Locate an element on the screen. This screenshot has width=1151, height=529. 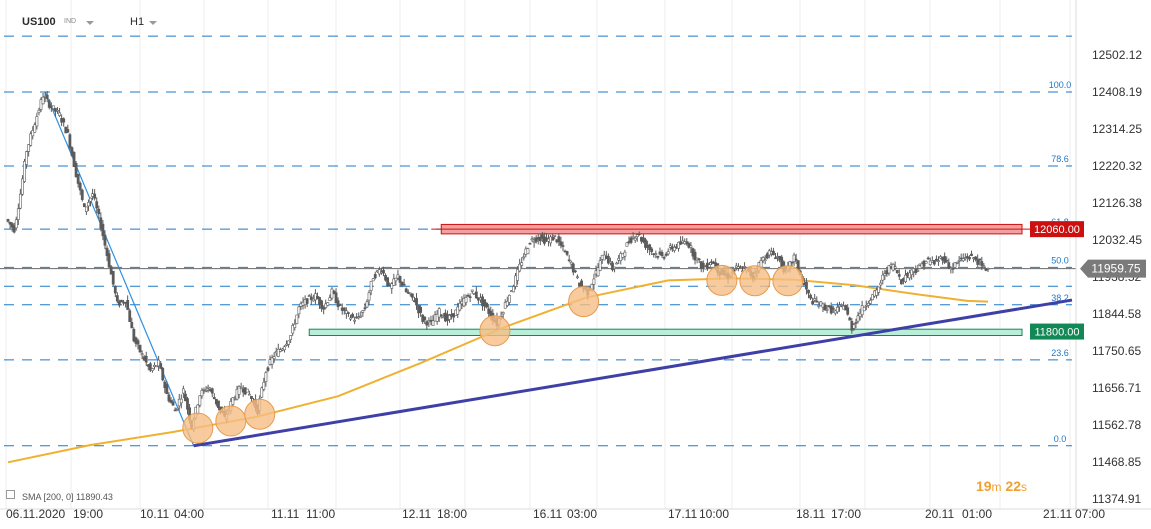
time-axis-tick-label: 12.11 is located at coordinates (416, 514).